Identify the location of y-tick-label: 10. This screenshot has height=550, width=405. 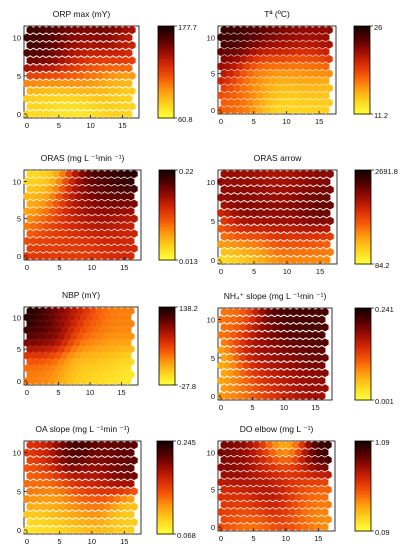
(211, 182).